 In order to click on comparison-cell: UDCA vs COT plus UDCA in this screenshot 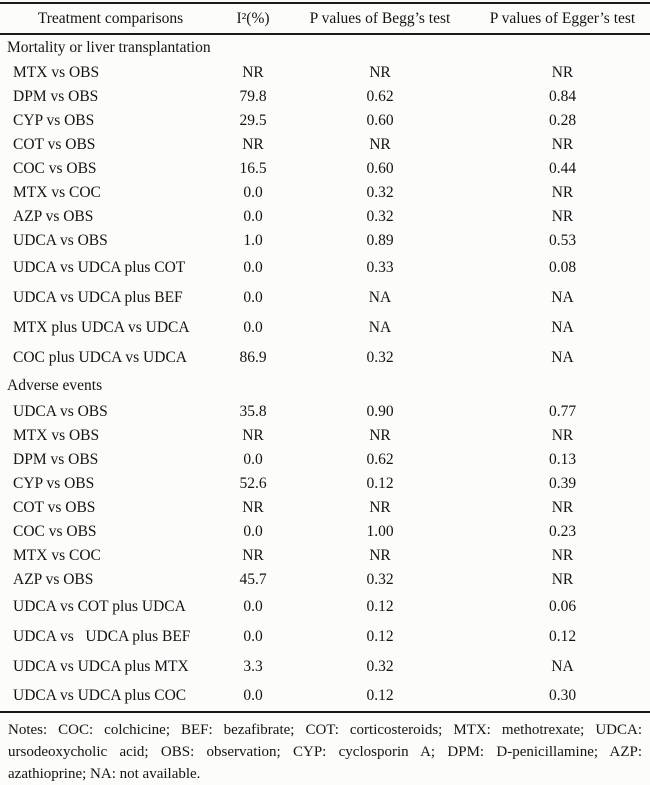, I will do `click(99, 606)`.